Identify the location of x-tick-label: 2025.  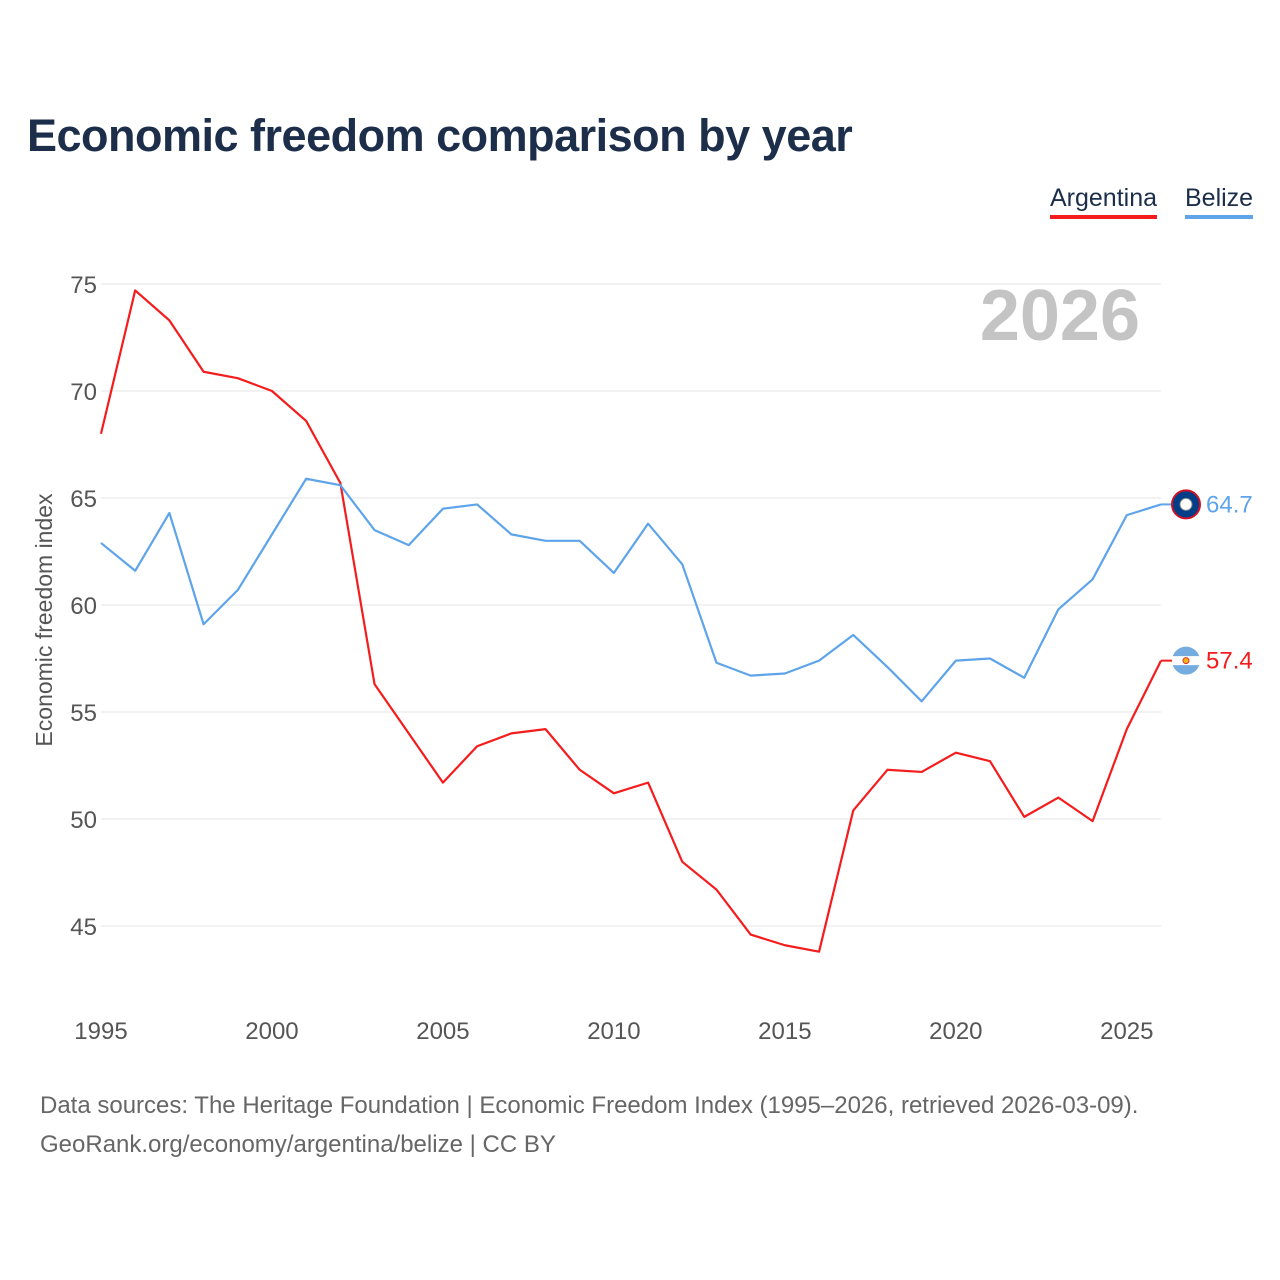
(1126, 1031).